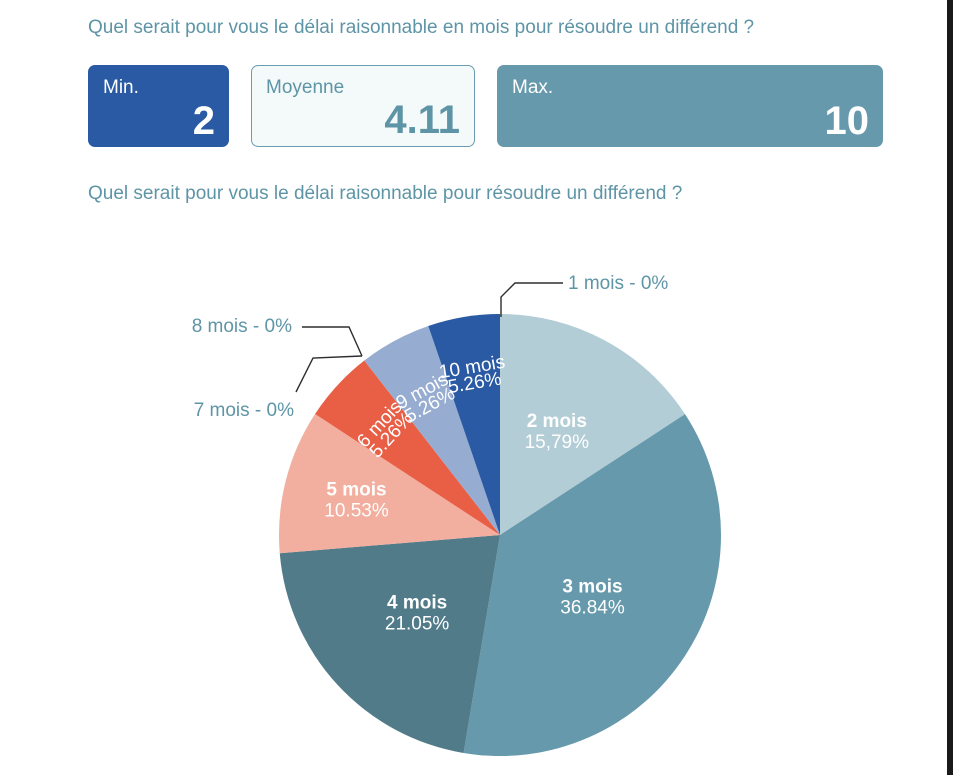  I want to click on callout-1-mois: 1 mois - 0%, so click(618, 283).